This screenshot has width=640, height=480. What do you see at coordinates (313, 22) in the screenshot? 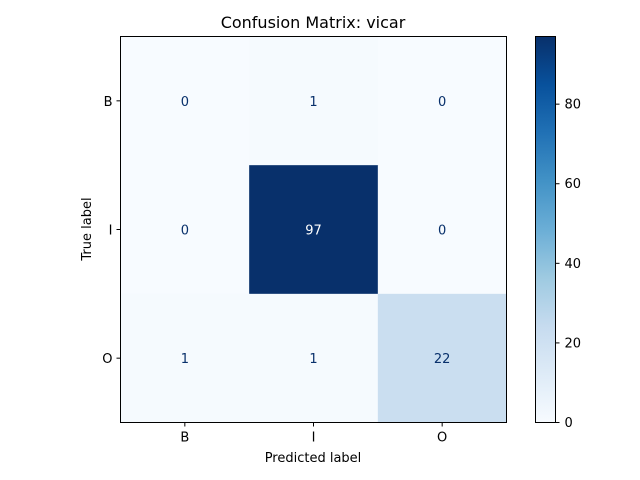
I see `chart-title: Confusion Matrix: vicar` at bounding box center [313, 22].